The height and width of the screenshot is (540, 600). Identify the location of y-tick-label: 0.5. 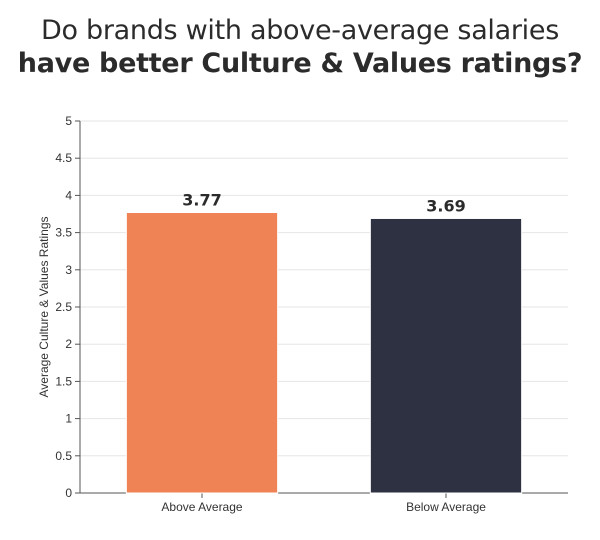
(63, 456).